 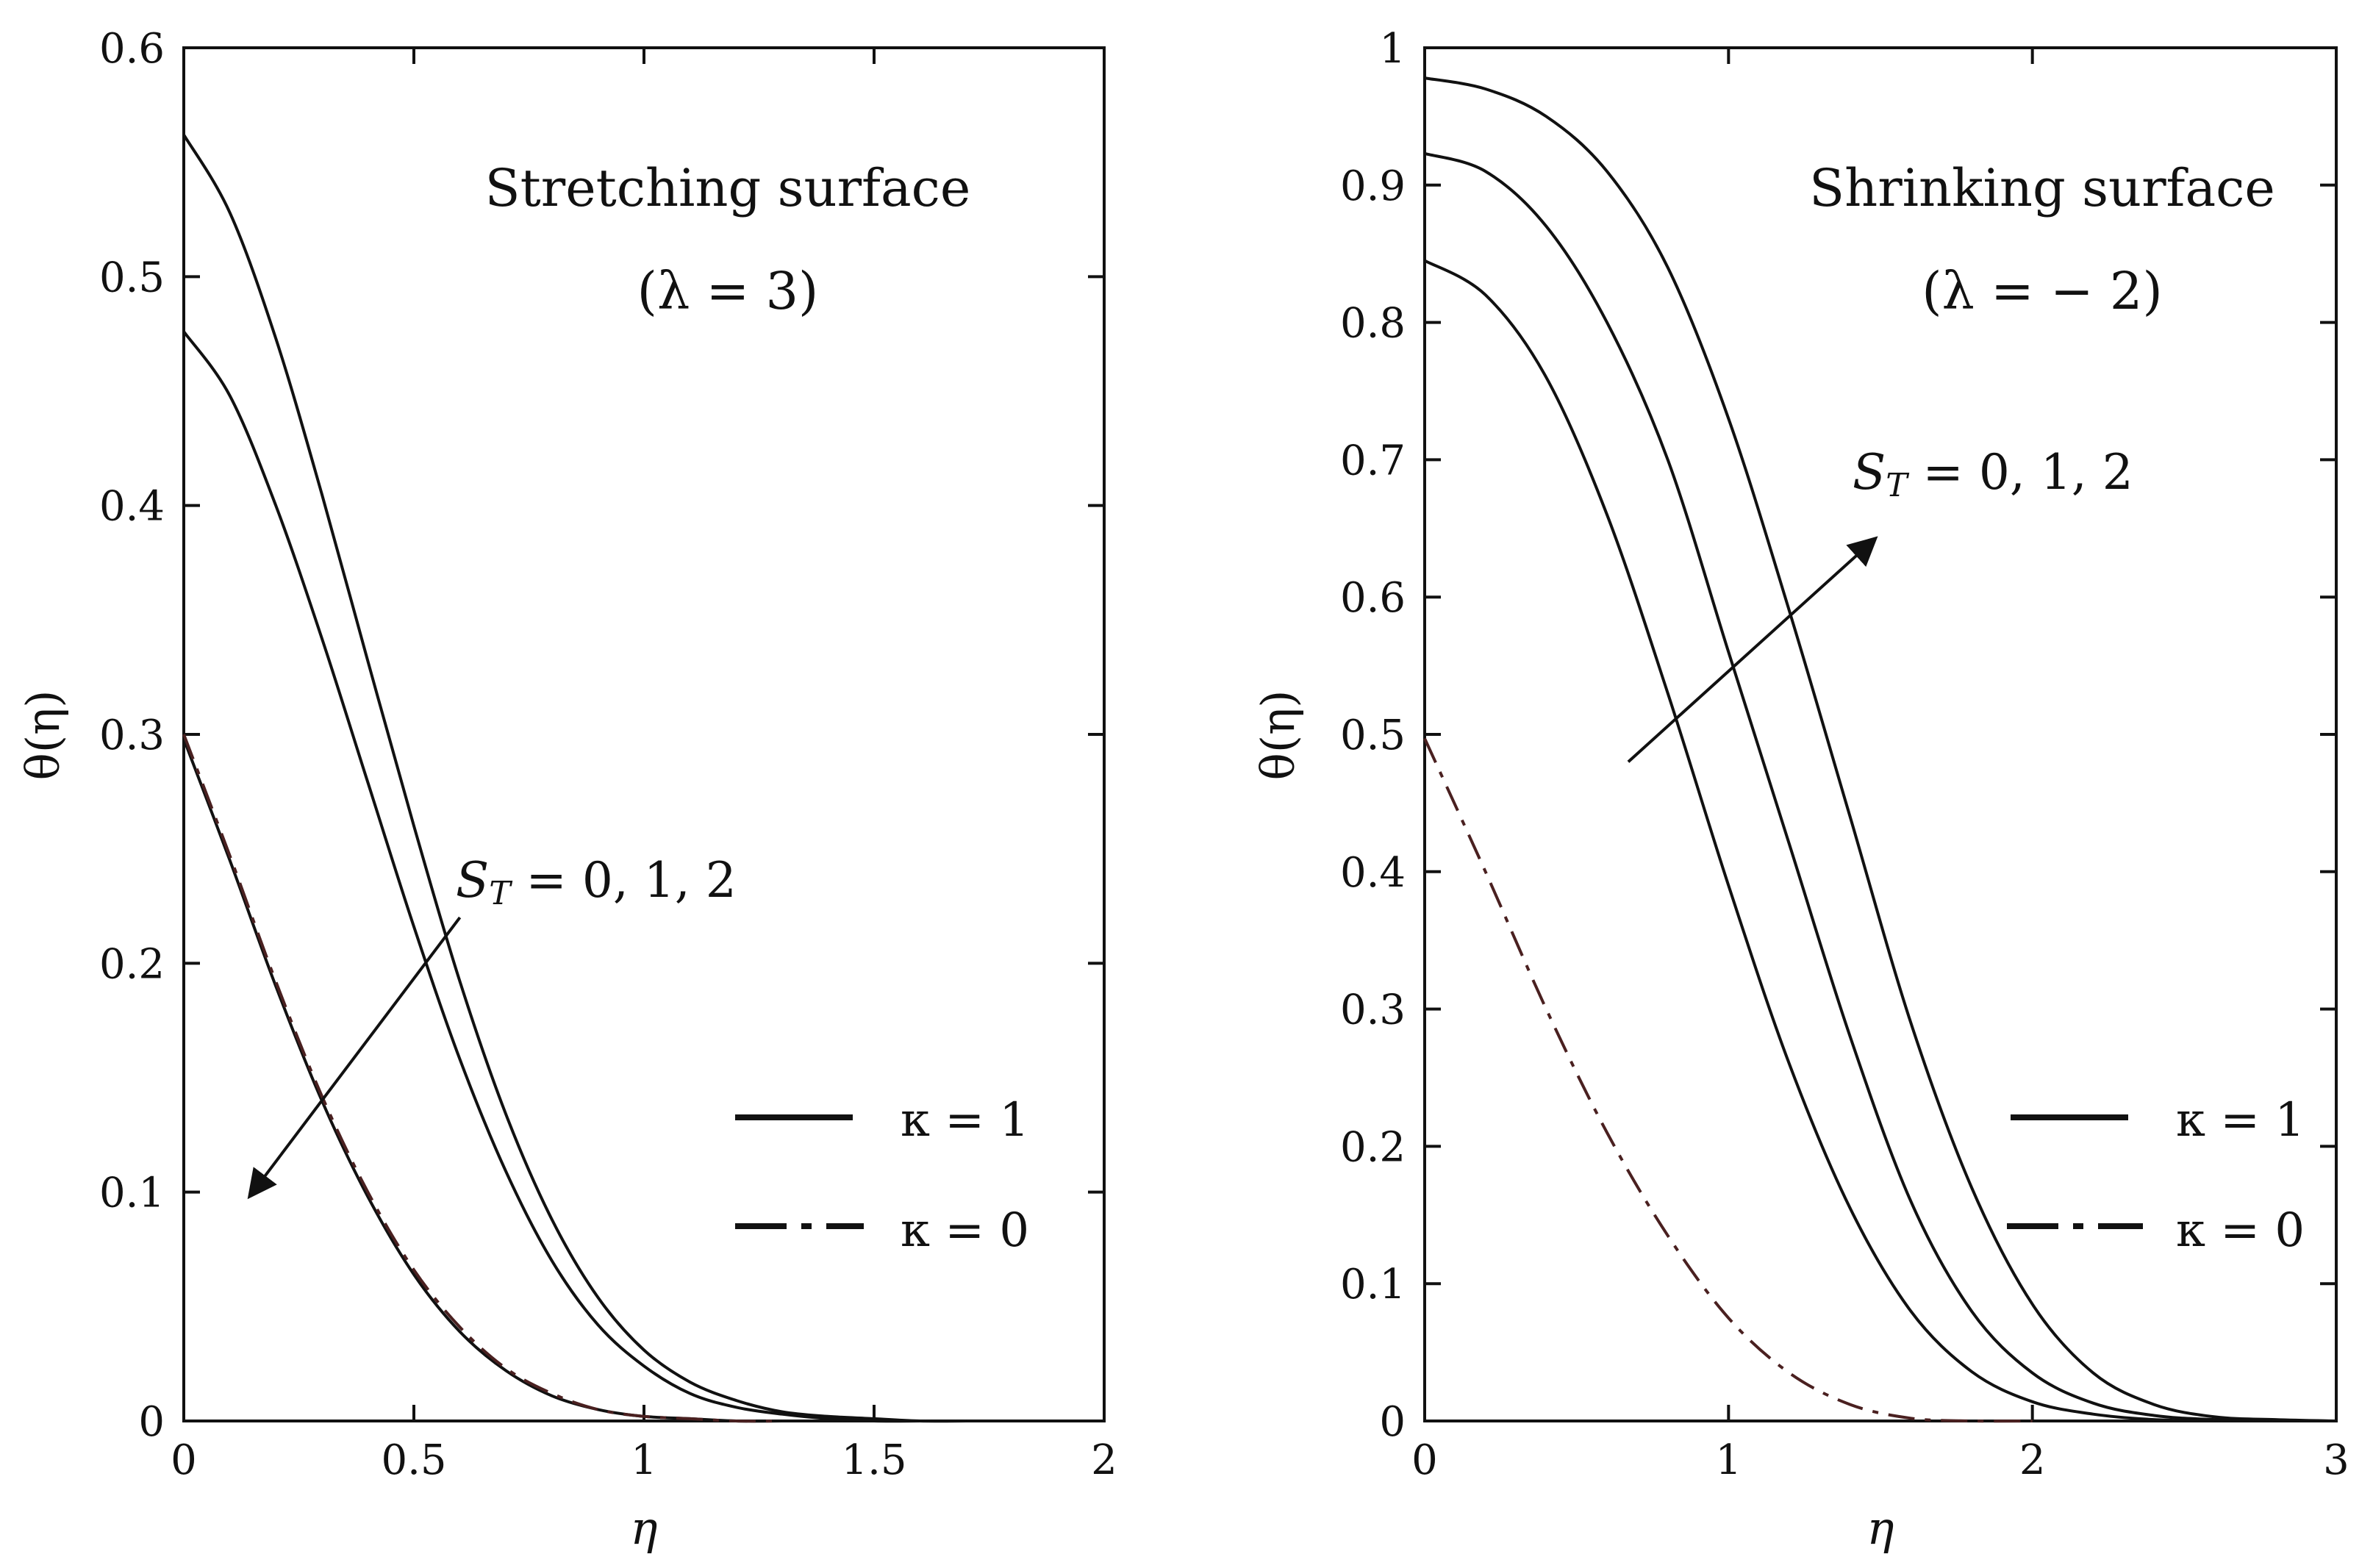 What do you see at coordinates (728, 188) in the screenshot?
I see `panel-title: Stretching surface` at bounding box center [728, 188].